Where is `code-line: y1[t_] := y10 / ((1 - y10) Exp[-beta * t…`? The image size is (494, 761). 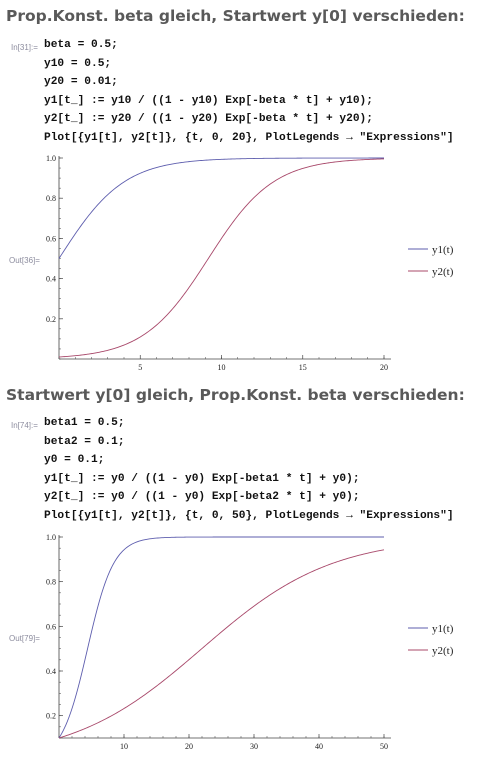
code-line: y1[t_] := y10 / ((1 - y10) Exp[-beta * t… is located at coordinates (208, 100).